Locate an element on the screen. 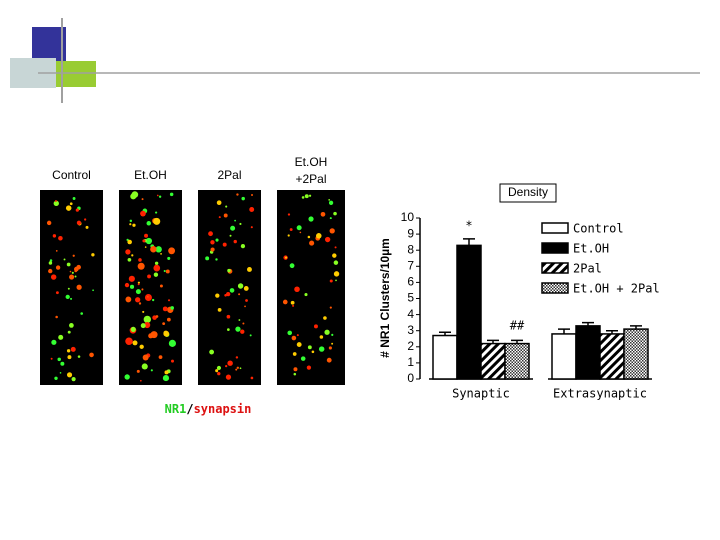 Image resolution: width=720 pixels, height=540 pixels. y-tick-label: 9 is located at coordinates (410, 233).